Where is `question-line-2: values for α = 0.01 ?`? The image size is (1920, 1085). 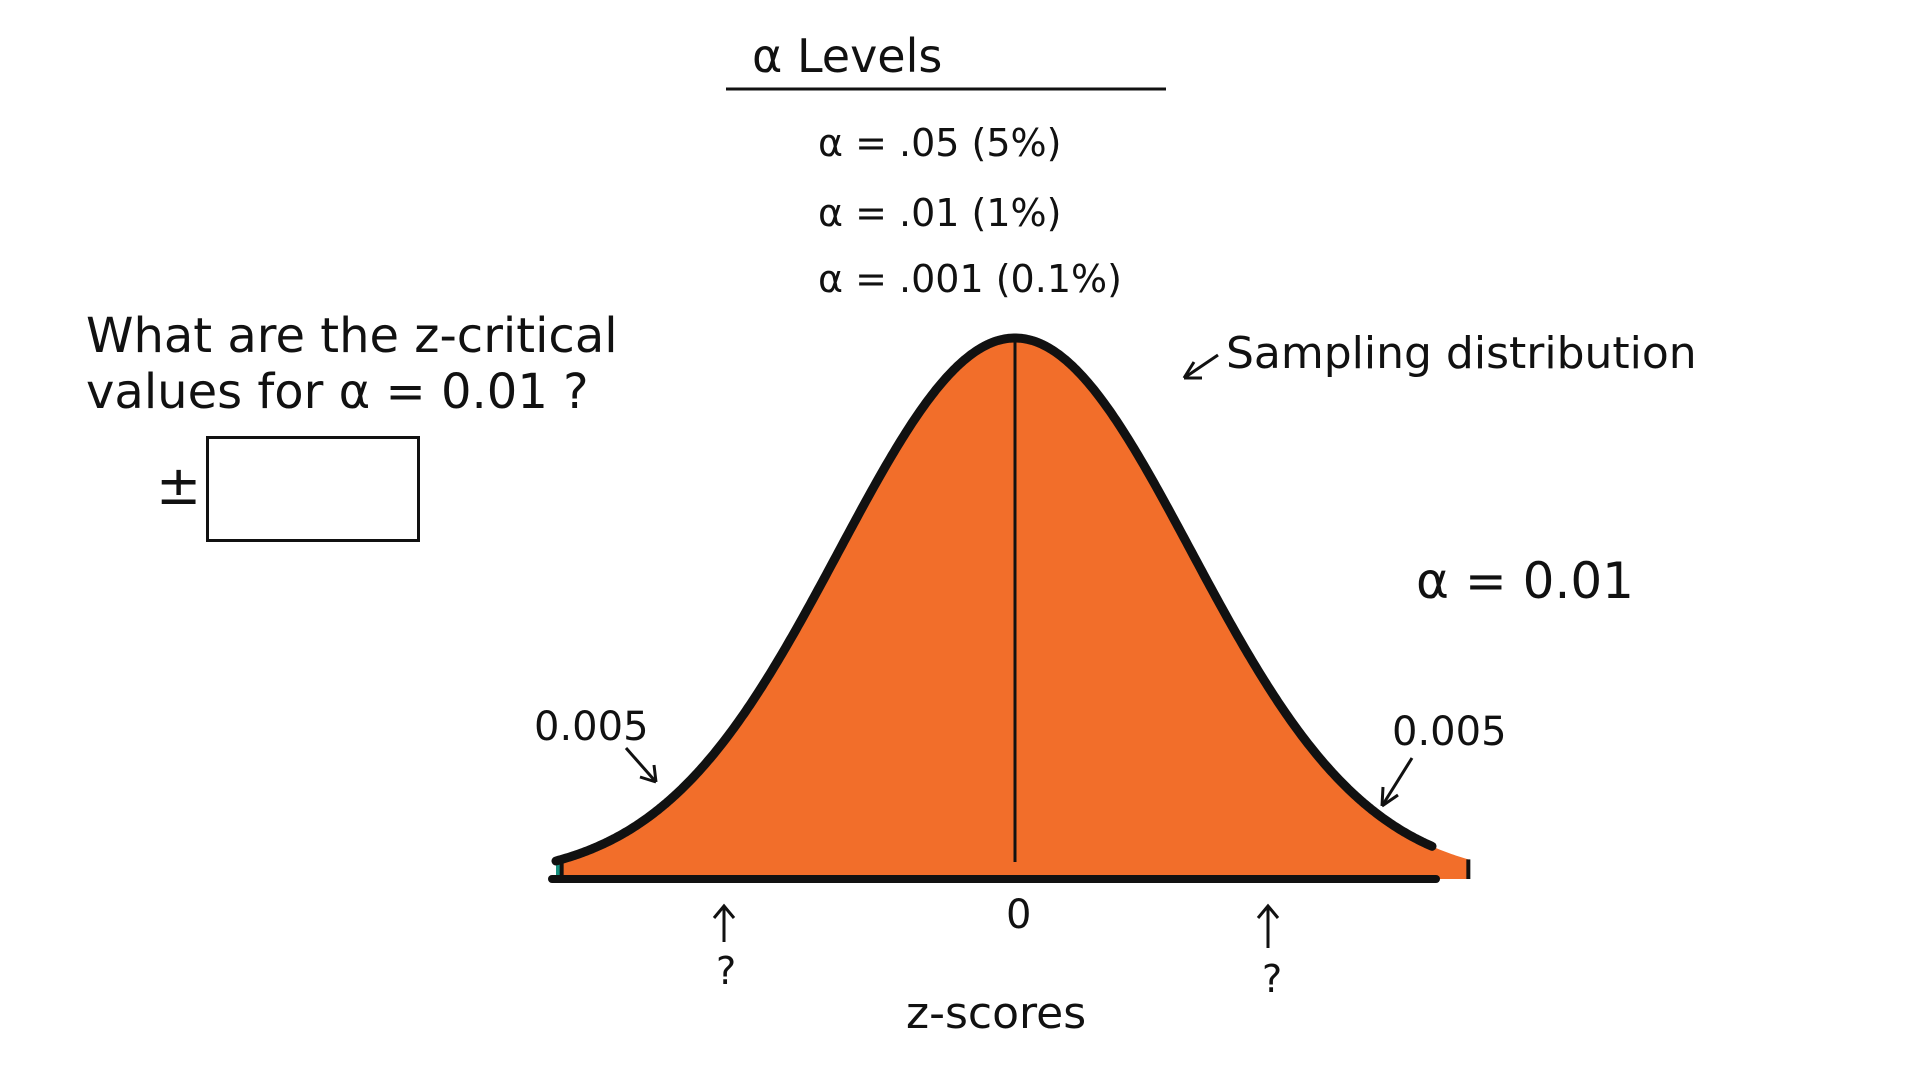 question-line-2: values for α = 0.01 ? is located at coordinates (337, 392).